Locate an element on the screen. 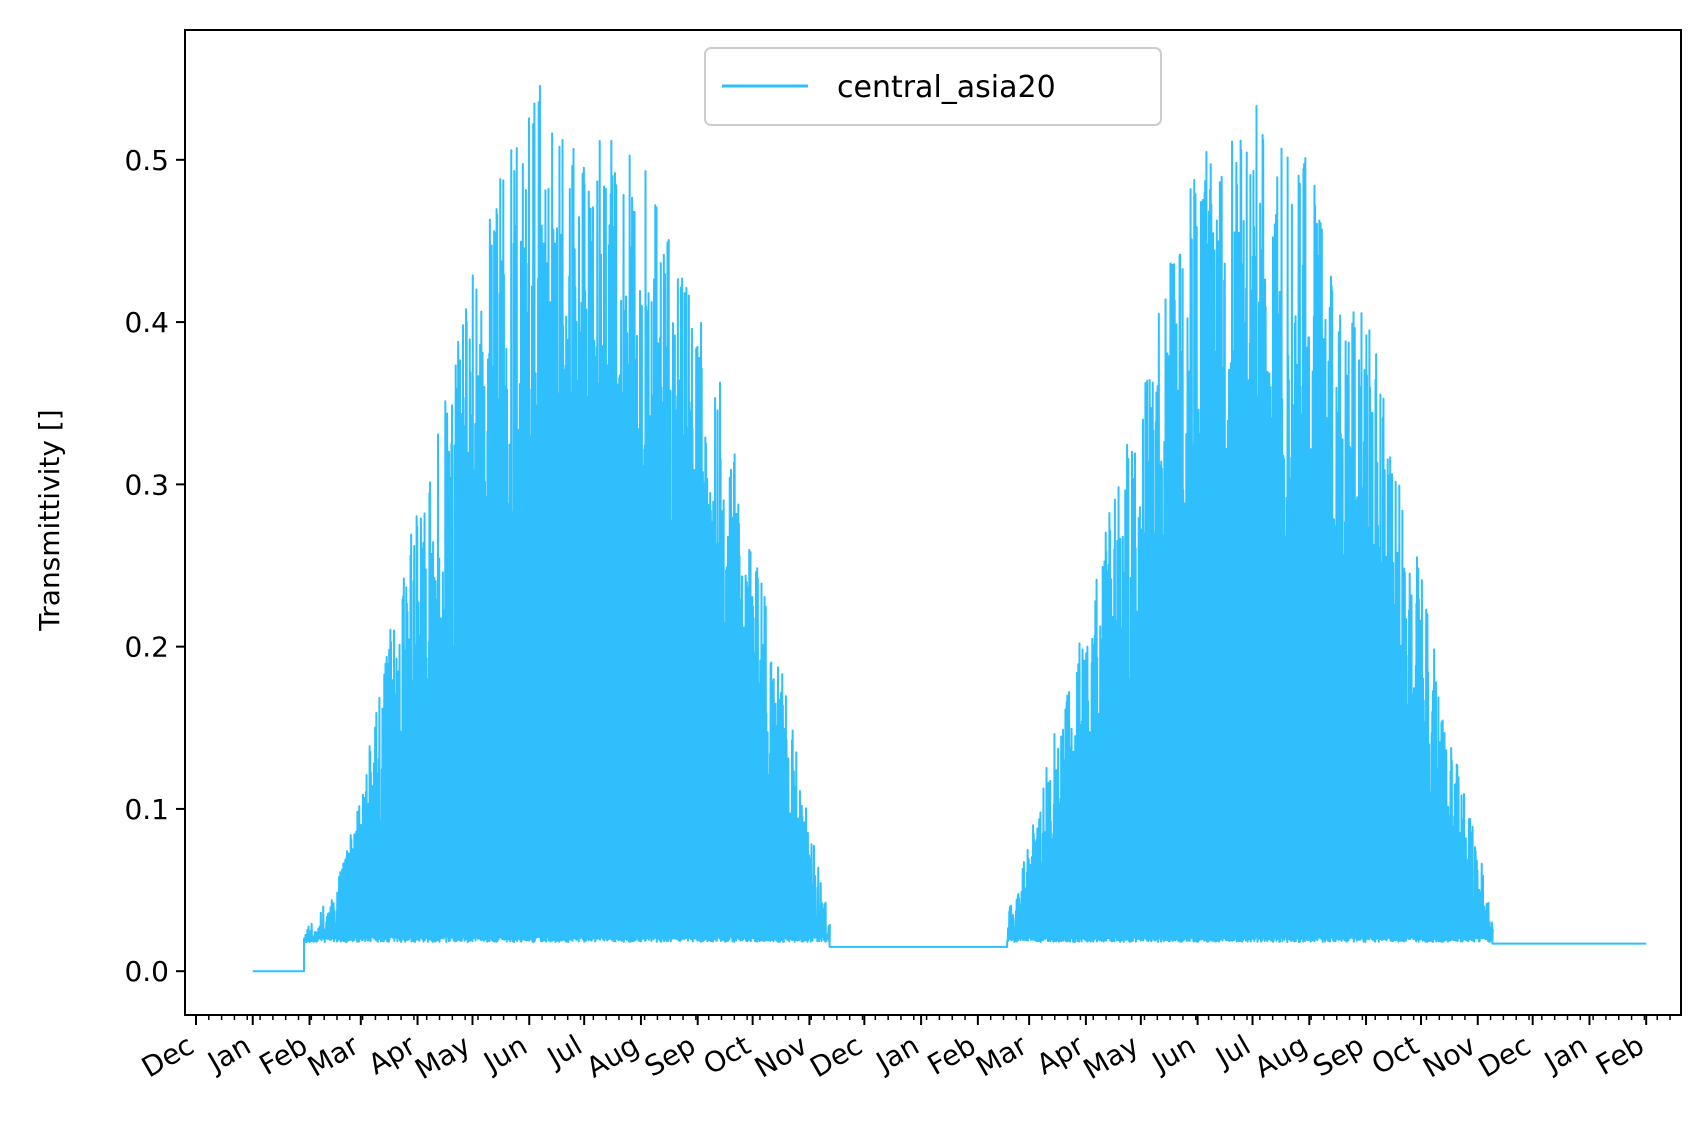  y-axis-title: Transmittivity [] is located at coordinates (49, 520).